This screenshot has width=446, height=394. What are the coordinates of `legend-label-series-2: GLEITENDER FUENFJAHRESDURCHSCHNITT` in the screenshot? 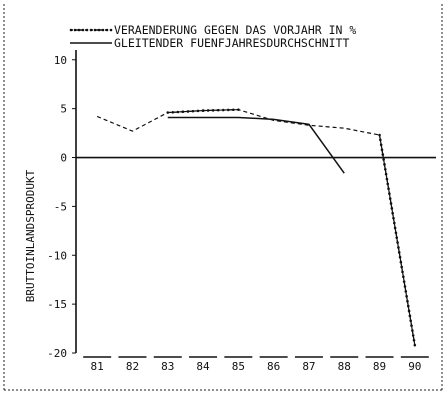 It's located at (231, 43).